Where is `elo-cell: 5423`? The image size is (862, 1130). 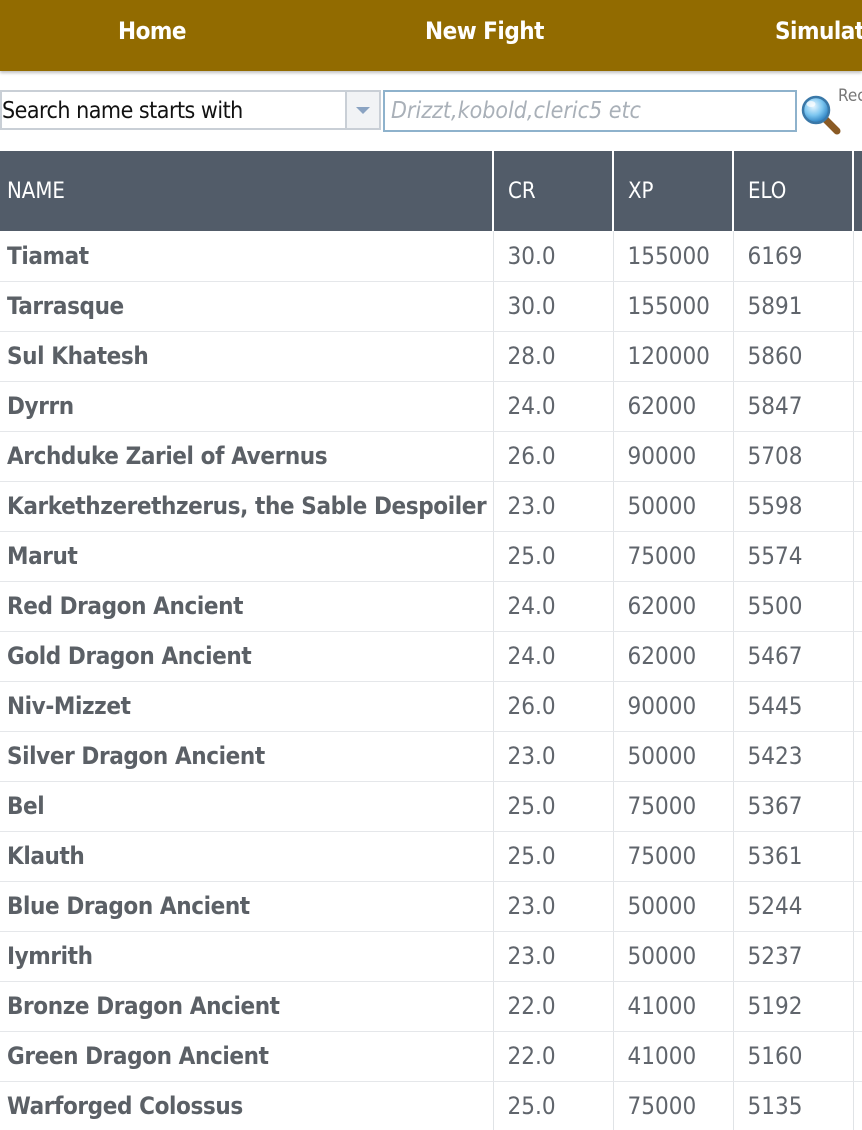 elo-cell: 5423 is located at coordinates (793, 756).